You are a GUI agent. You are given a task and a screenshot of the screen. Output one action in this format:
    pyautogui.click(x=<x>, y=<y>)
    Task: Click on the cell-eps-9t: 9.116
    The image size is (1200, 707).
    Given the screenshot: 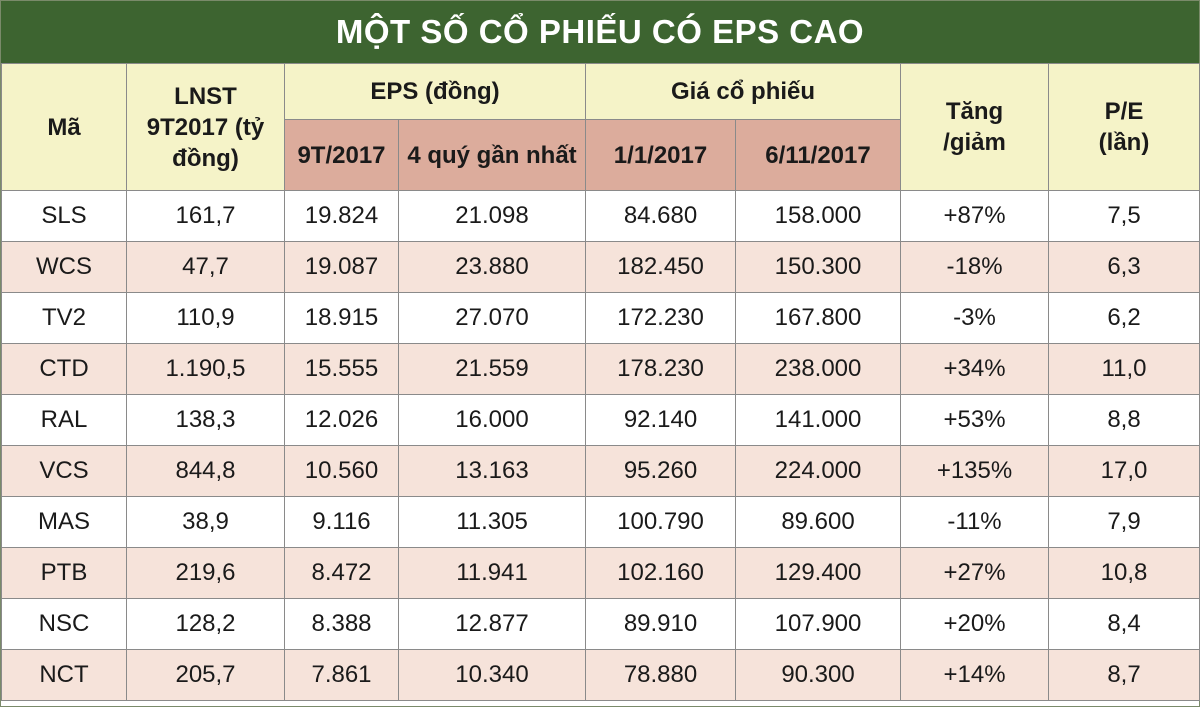 What is the action you would take?
    pyautogui.click(x=341, y=522)
    